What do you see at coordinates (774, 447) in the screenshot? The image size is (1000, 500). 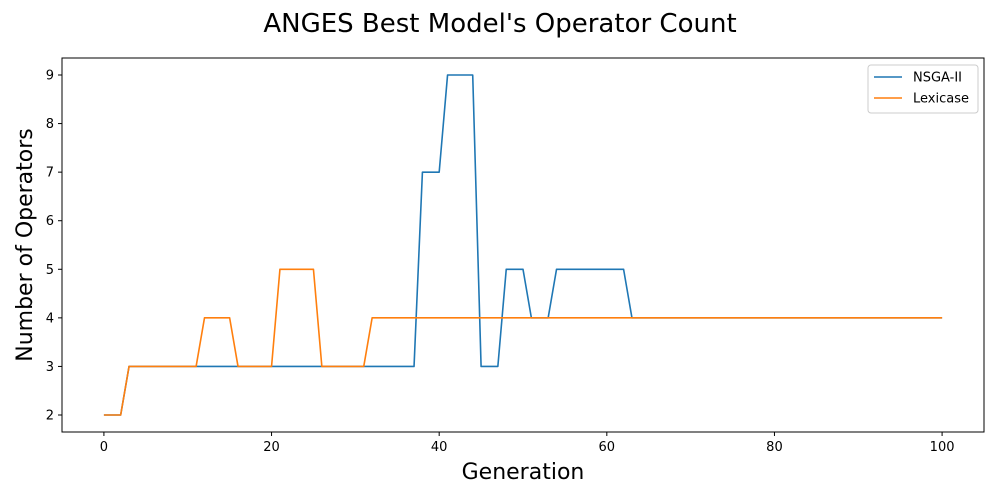 I see `x-tick-label: 80` at bounding box center [774, 447].